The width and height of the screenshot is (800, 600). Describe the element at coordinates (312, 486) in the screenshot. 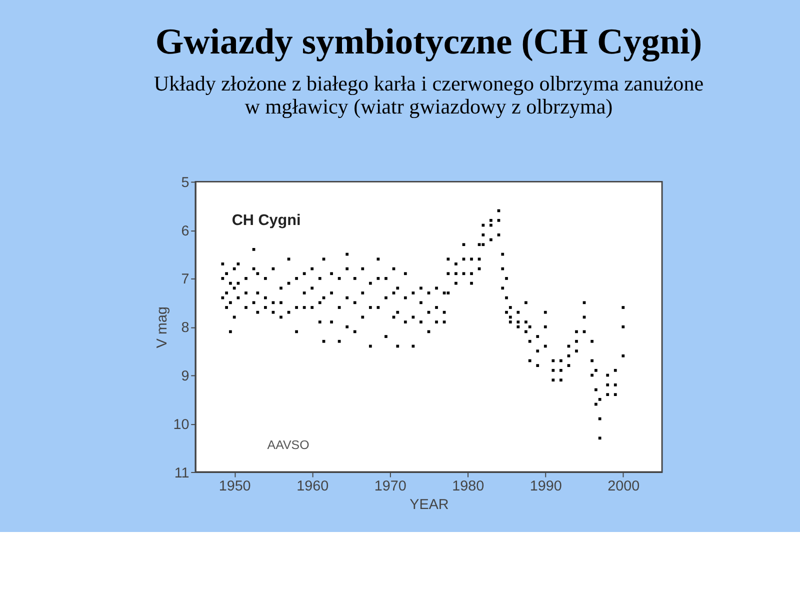

I see `x-tick-label: 1960` at that location.